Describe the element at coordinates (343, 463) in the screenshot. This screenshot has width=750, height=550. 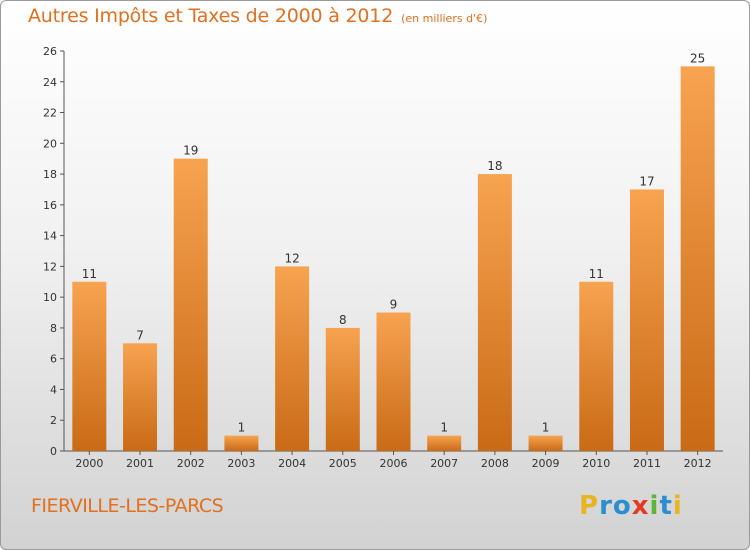
I see `x-tick-label: 2005` at that location.